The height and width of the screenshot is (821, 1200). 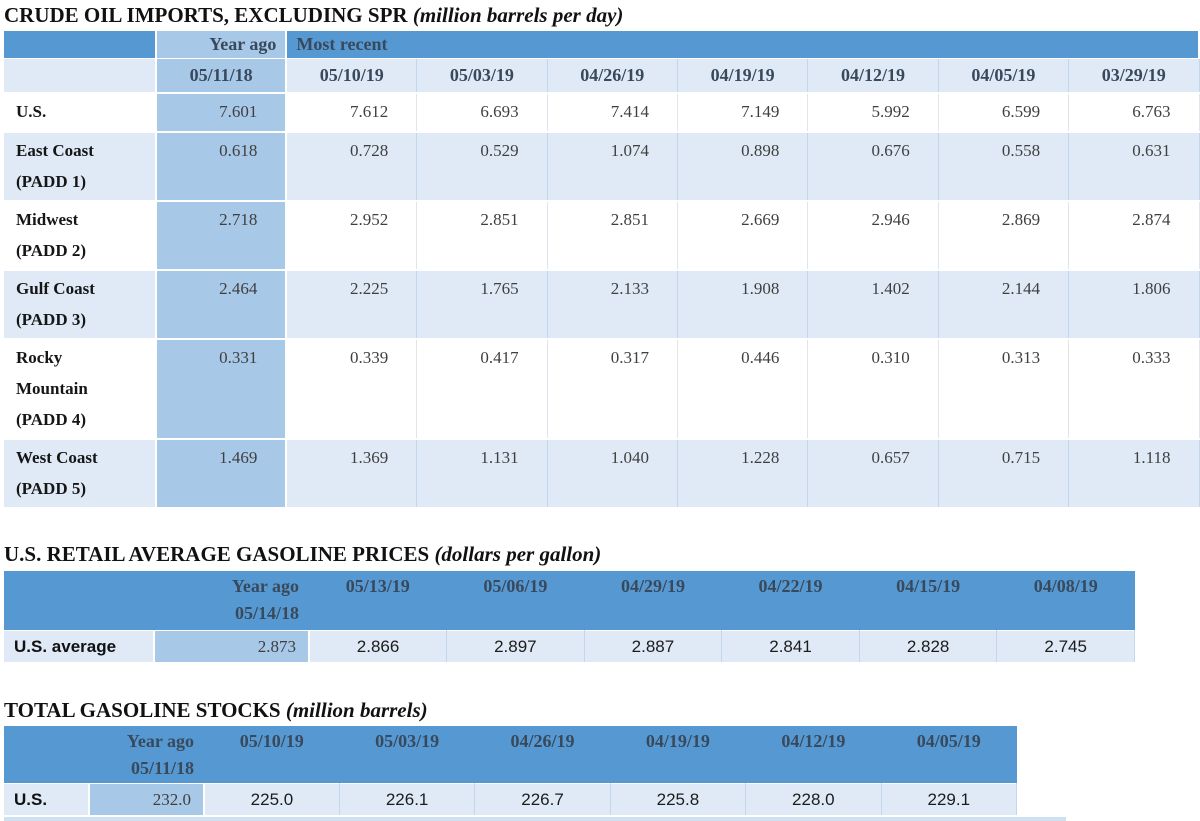 What do you see at coordinates (1004, 236) in the screenshot?
I see `value-cell: 2.869` at bounding box center [1004, 236].